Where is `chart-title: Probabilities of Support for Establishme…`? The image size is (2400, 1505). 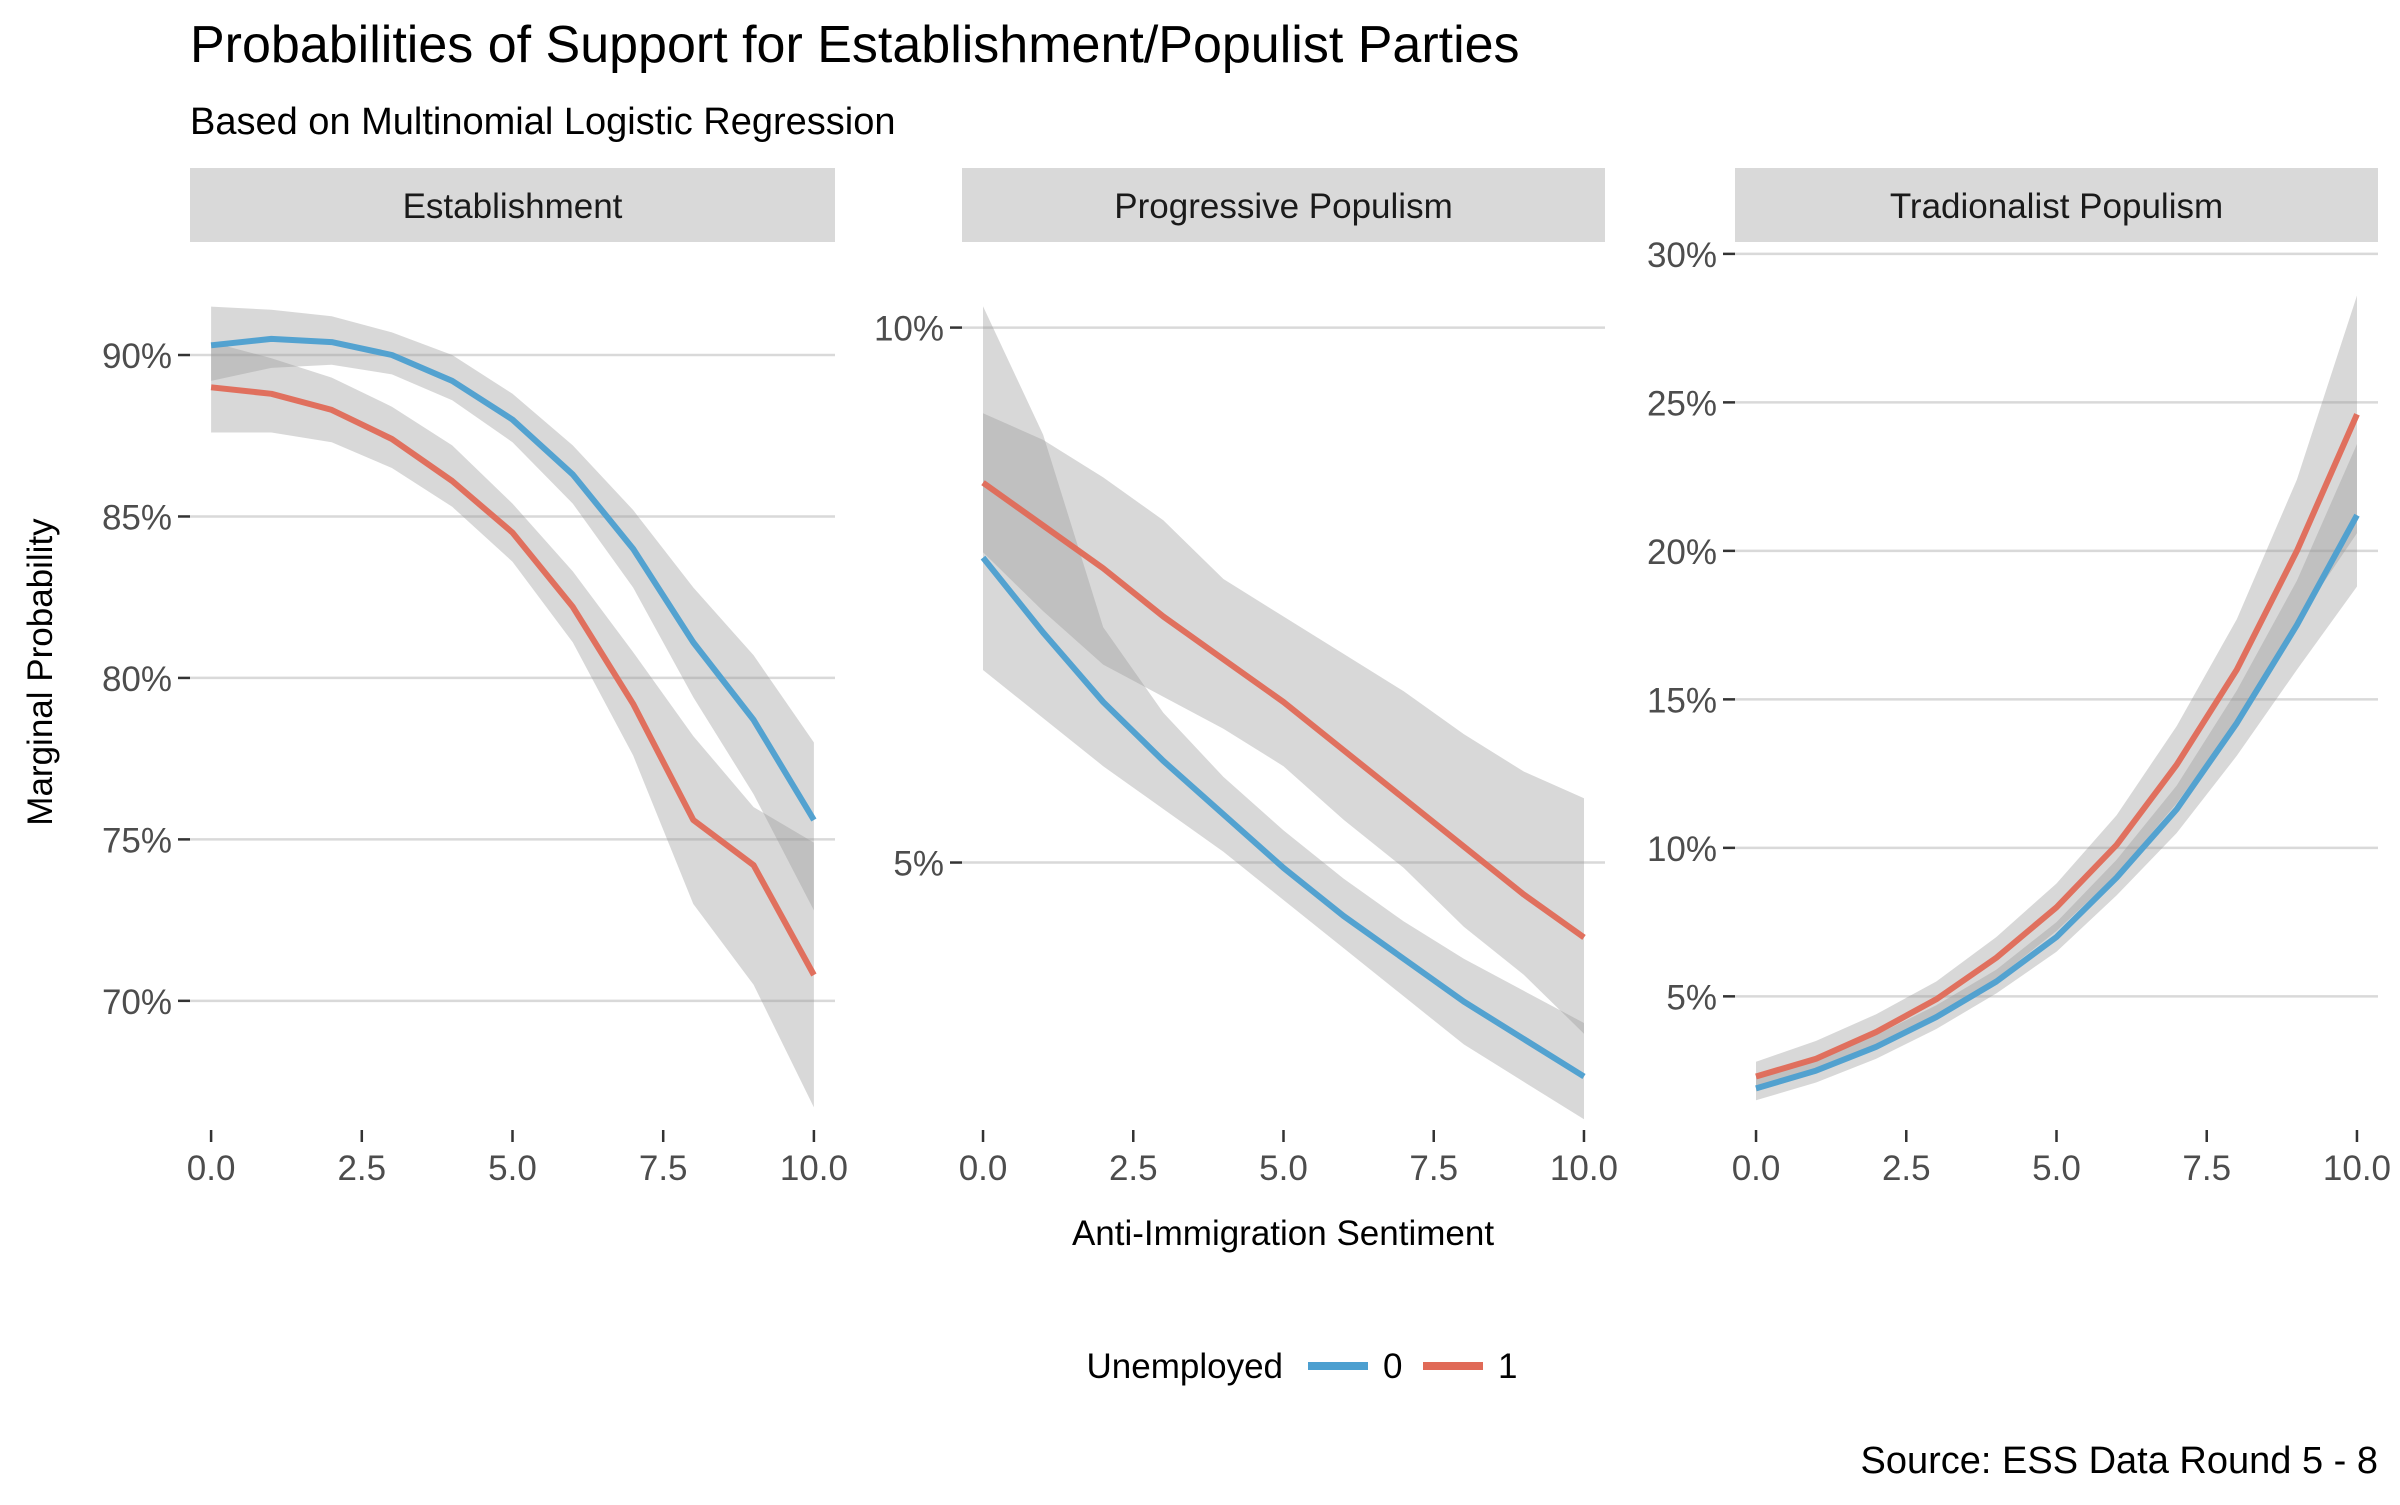 chart-title: Probabilities of Support for Establishme… is located at coordinates (855, 45).